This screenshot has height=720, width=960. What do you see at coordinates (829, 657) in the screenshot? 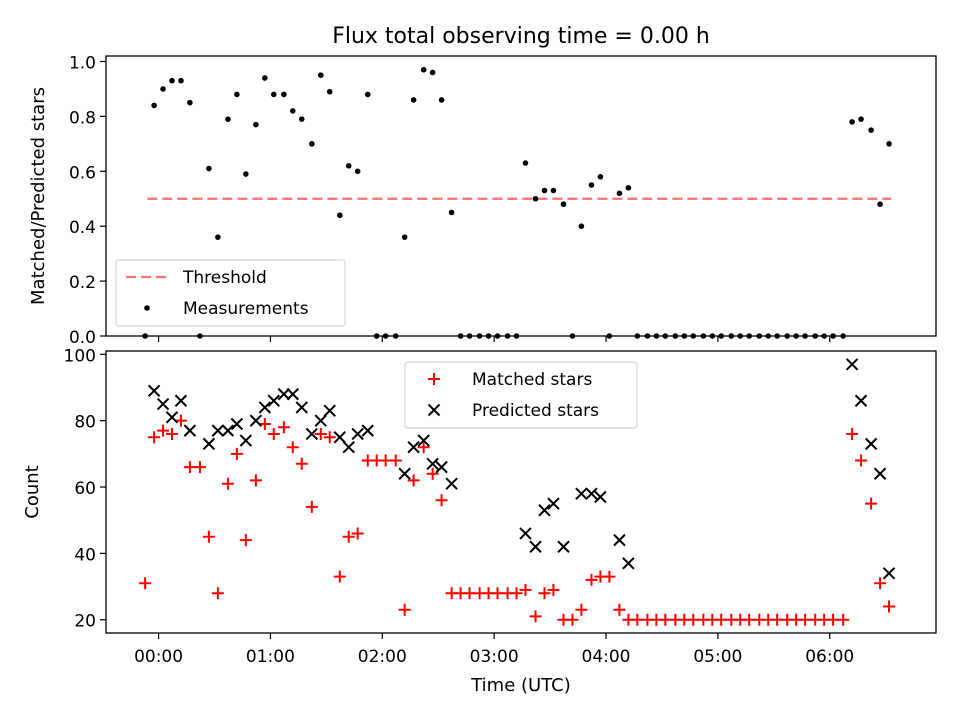
I see `x-tick-label: 06:00` at bounding box center [829, 657].